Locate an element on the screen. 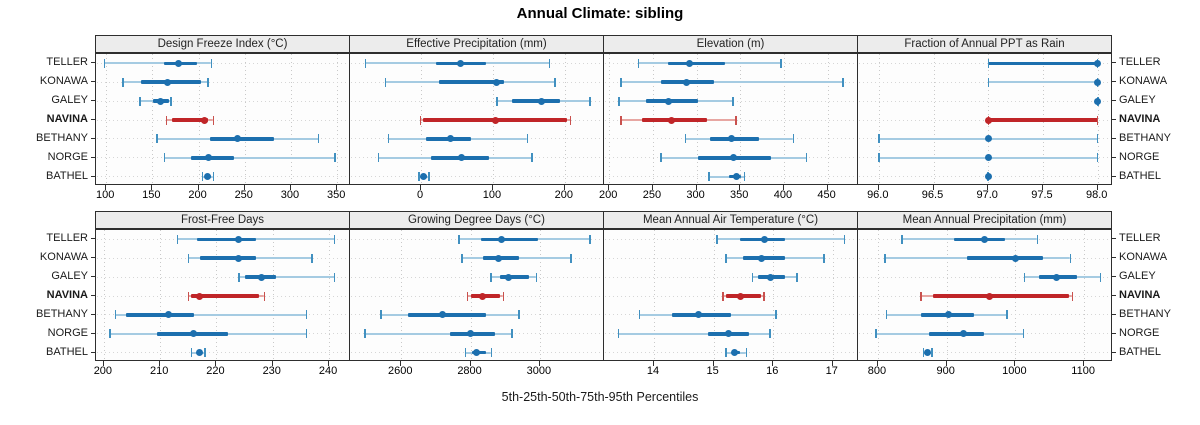  axis-tick-label: 2600 is located at coordinates (400, 371).